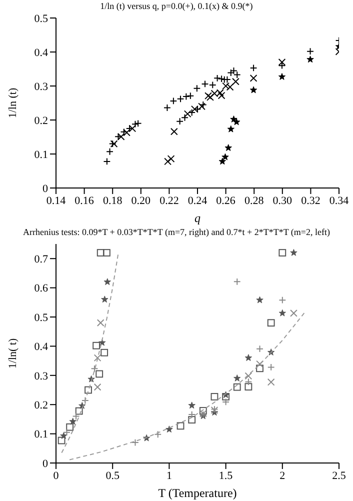 The width and height of the screenshot is (353, 501). I want to click on x-tick-label: 0.16, so click(84, 200).